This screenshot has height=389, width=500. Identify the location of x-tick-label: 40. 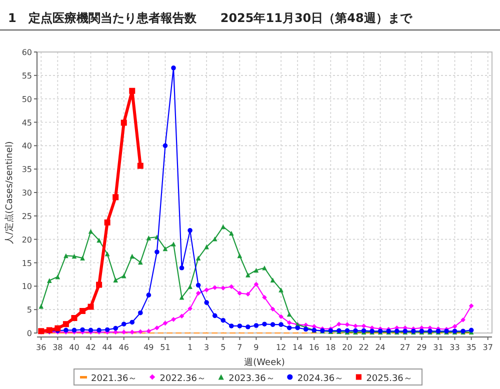
(74, 347).